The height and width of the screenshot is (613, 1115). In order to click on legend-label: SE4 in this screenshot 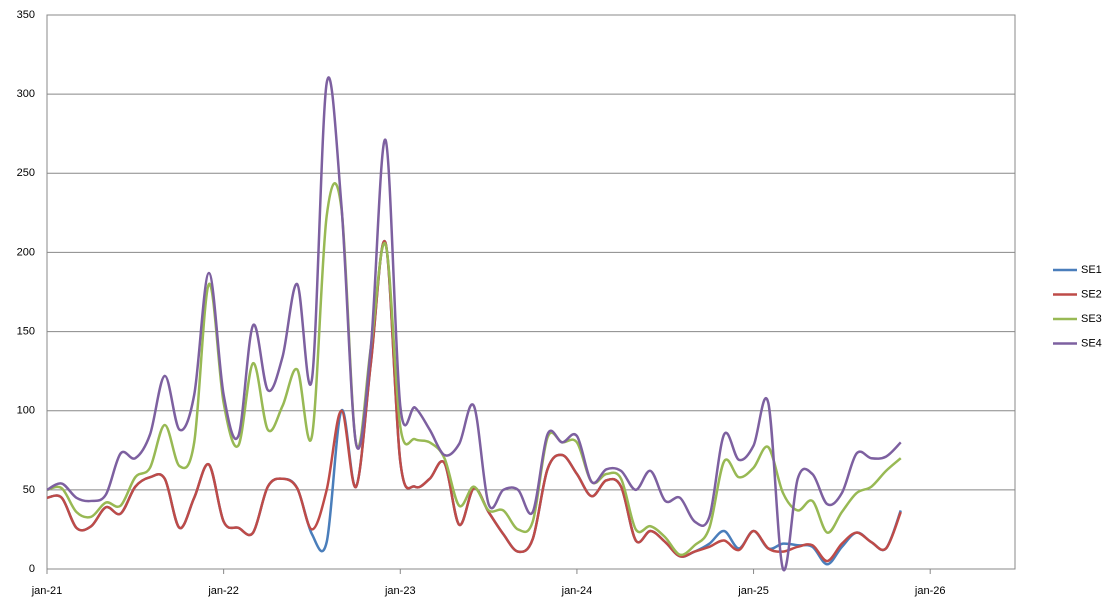, I will do `click(1091, 343)`.